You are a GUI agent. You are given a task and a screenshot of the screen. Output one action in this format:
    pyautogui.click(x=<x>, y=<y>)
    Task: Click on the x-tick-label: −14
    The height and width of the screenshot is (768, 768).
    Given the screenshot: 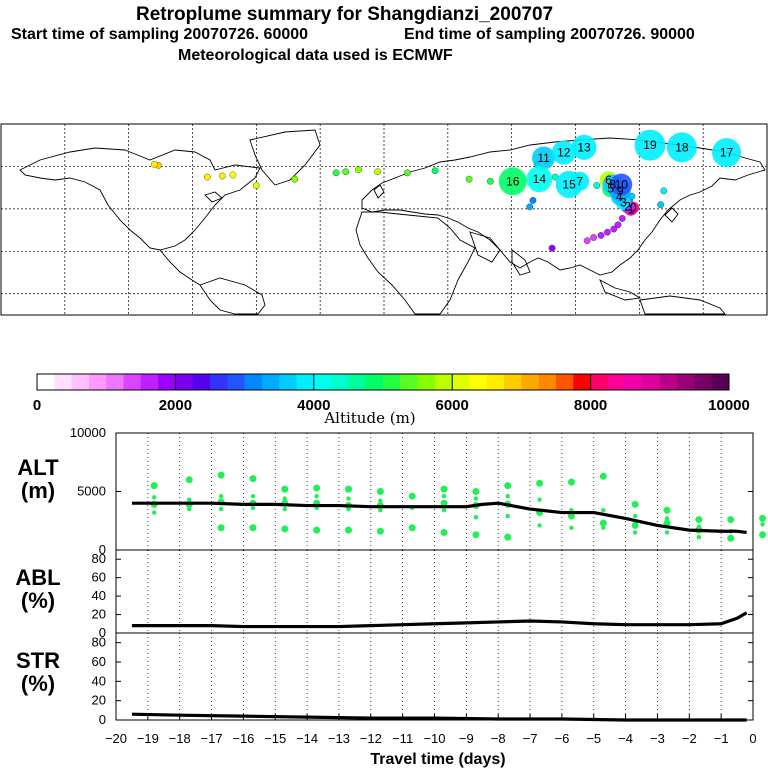 What is the action you would take?
    pyautogui.click(x=307, y=738)
    